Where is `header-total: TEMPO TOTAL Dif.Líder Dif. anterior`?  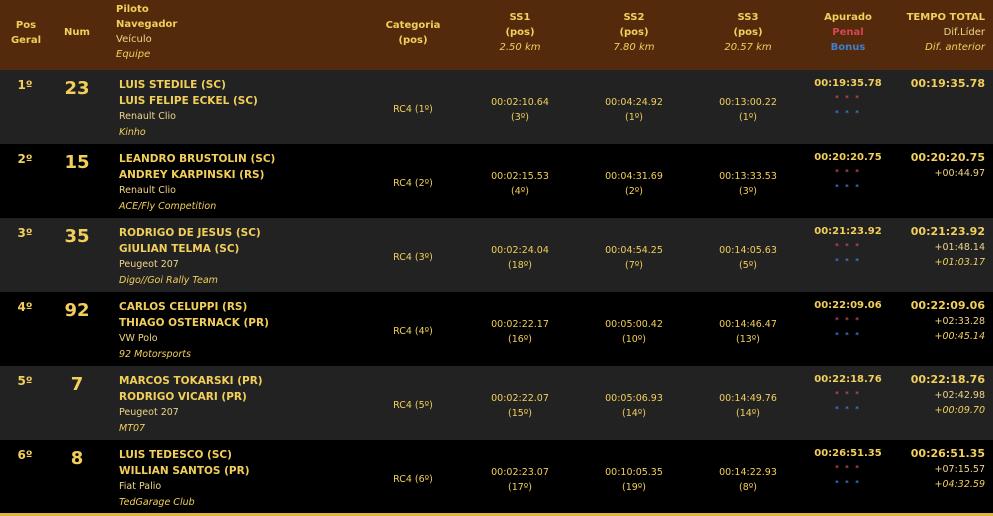
header-total: TEMPO TOTAL Dif.Líder Dif. anterior is located at coordinates (946, 32).